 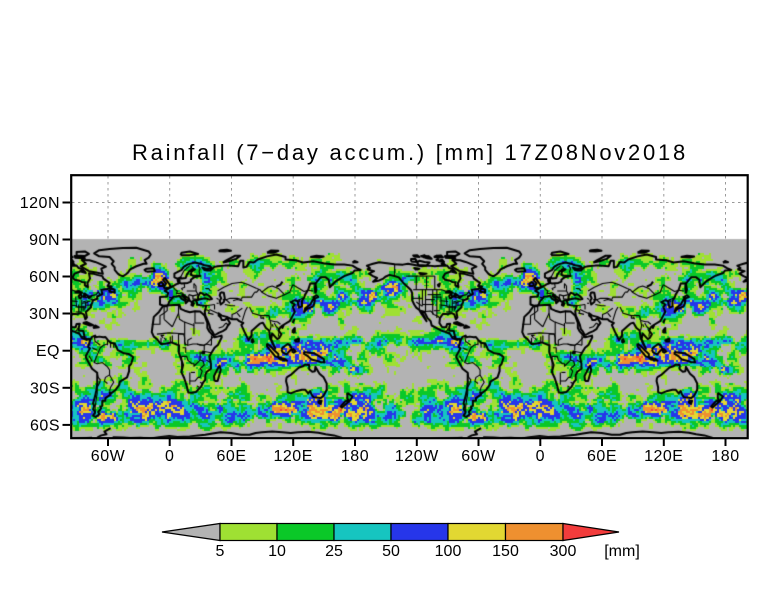 I want to click on svg-text: 60N, so click(x=44, y=277).